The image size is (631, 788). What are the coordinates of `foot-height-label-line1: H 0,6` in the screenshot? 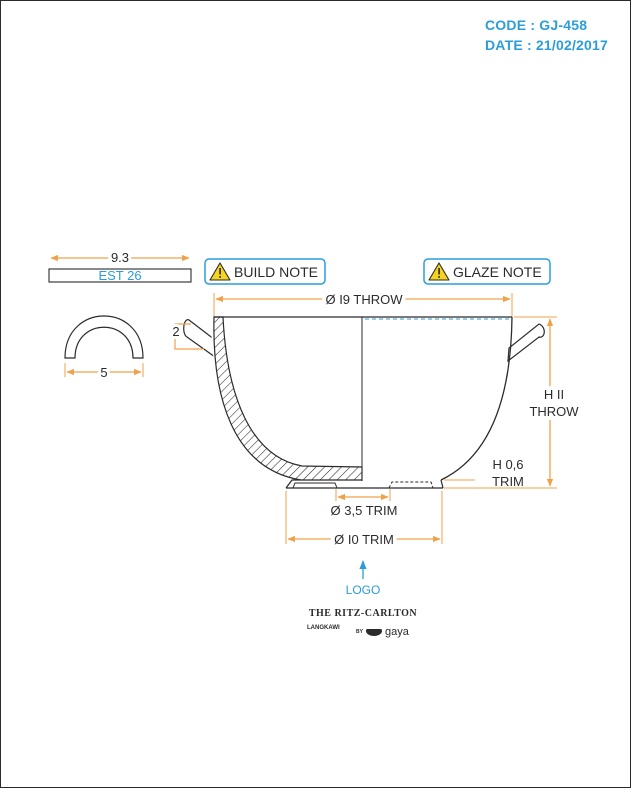 It's located at (507, 464).